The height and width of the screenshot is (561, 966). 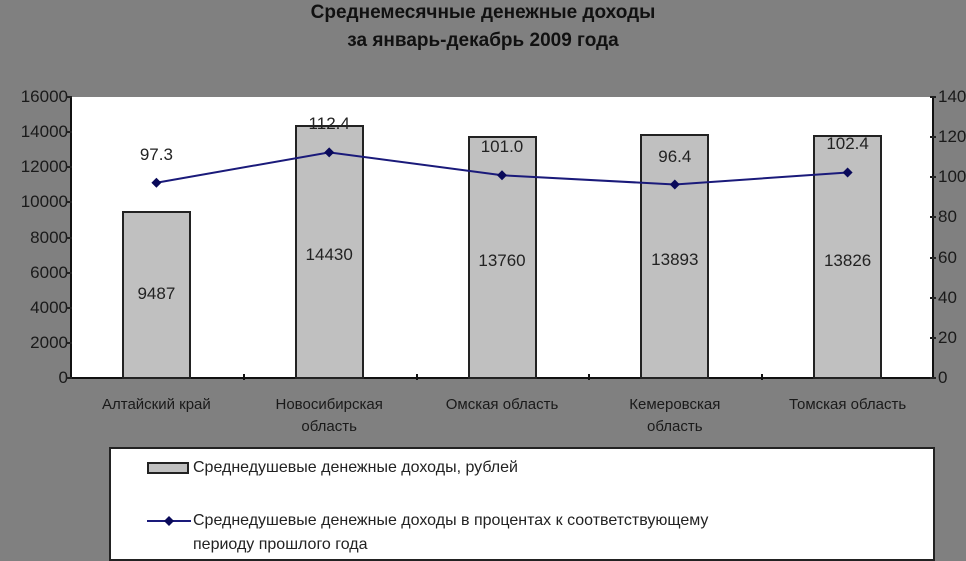 What do you see at coordinates (329, 255) in the screenshot?
I see `bar-value-label: 14430` at bounding box center [329, 255].